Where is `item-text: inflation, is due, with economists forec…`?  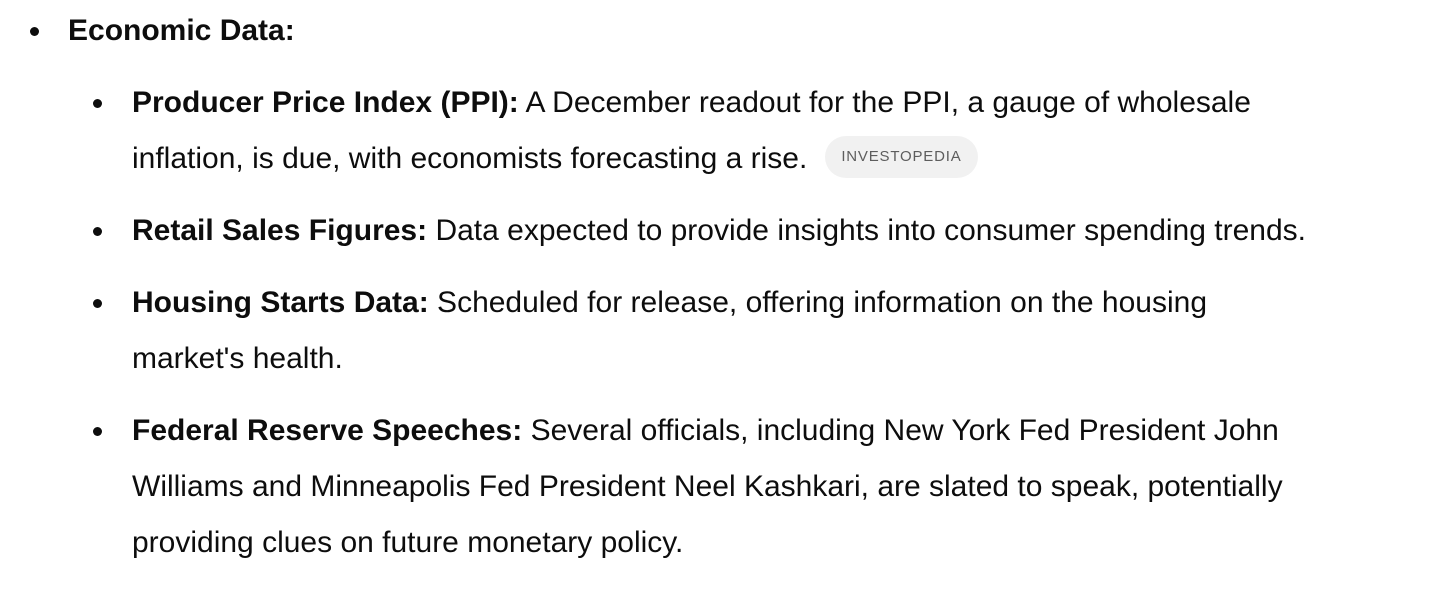 item-text: inflation, is due, with economists forec… is located at coordinates (470, 158).